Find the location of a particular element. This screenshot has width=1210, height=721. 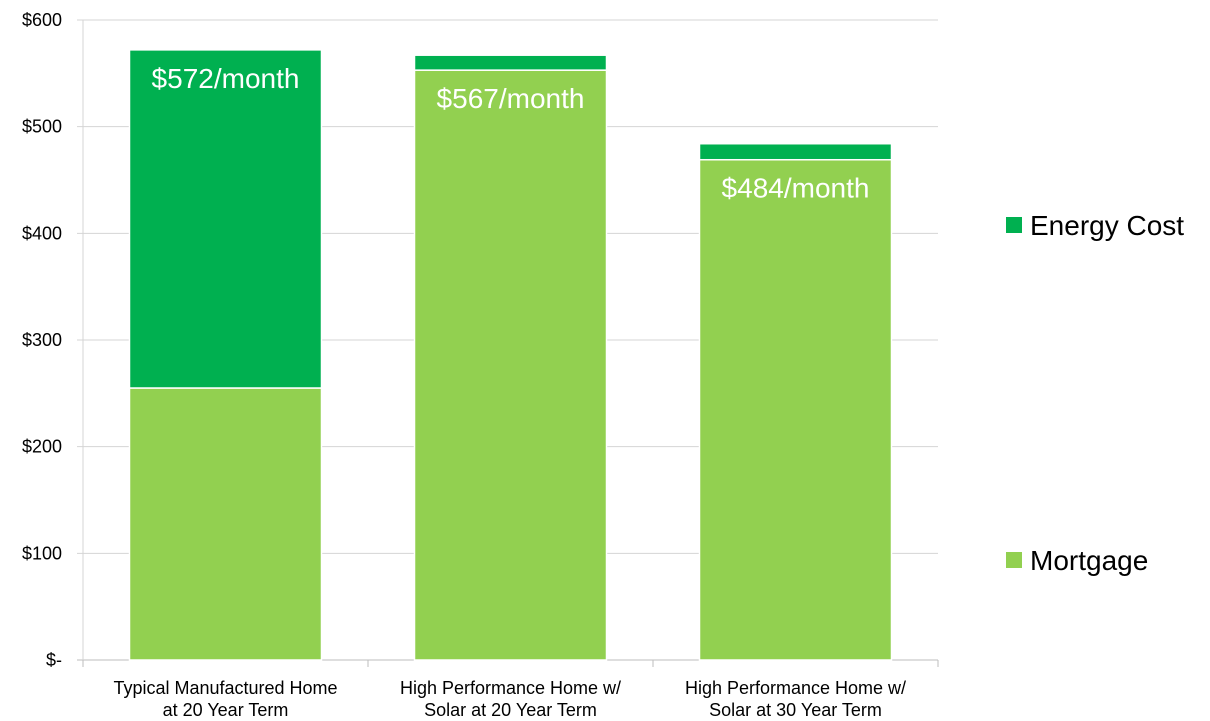

legend: Energy Cost Mortgage is located at coordinates (1095, 393).